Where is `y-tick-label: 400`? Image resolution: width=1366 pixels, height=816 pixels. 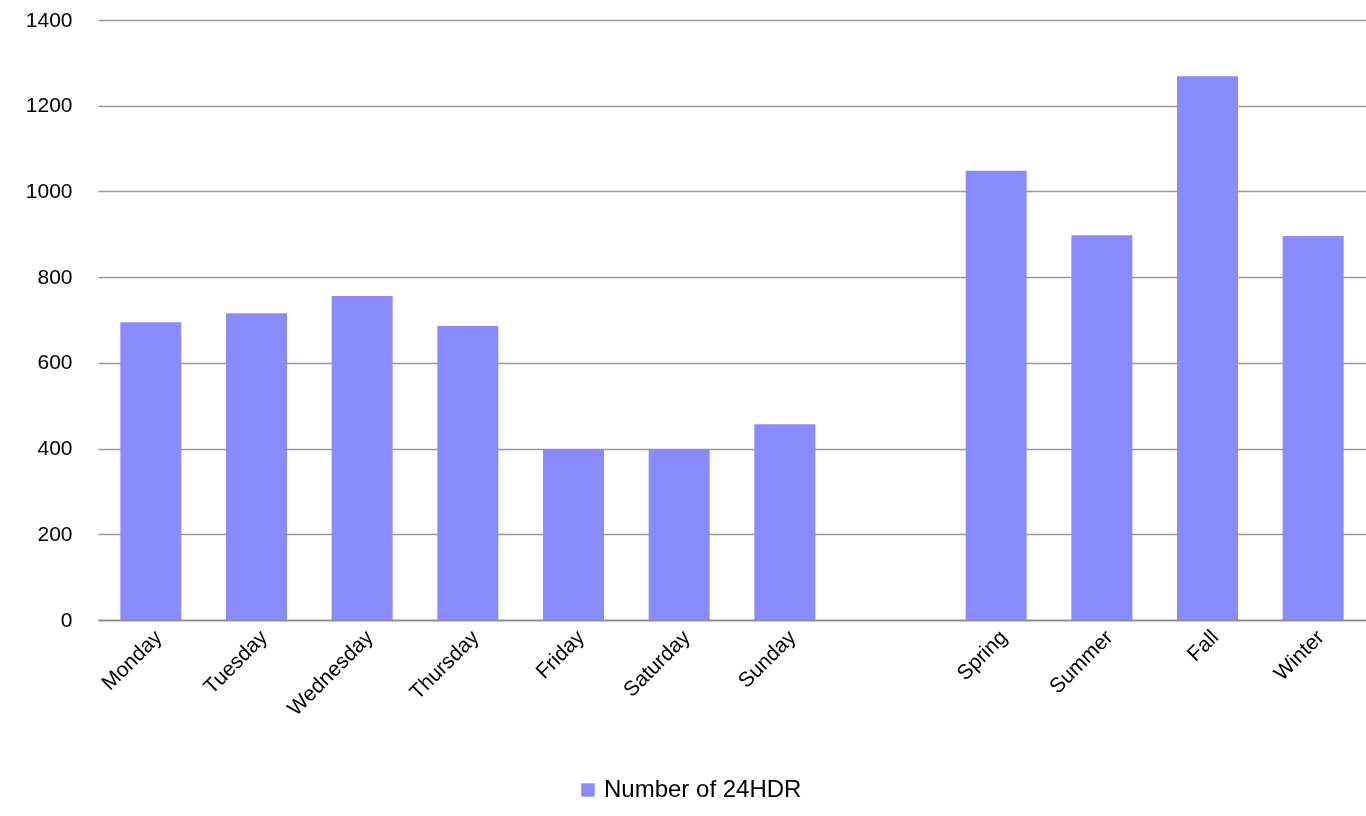
y-tick-label: 400 is located at coordinates (55, 448).